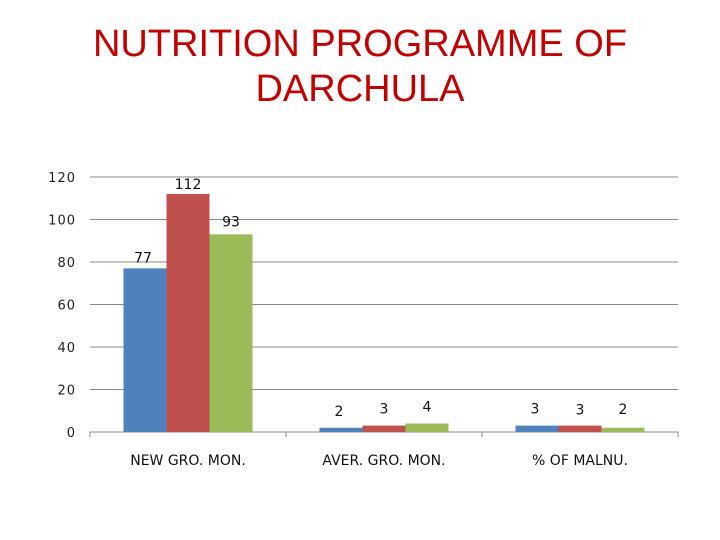 Image resolution: width=720 pixels, height=540 pixels. I want to click on x-category-label: NEW GRO. MON., so click(188, 461).